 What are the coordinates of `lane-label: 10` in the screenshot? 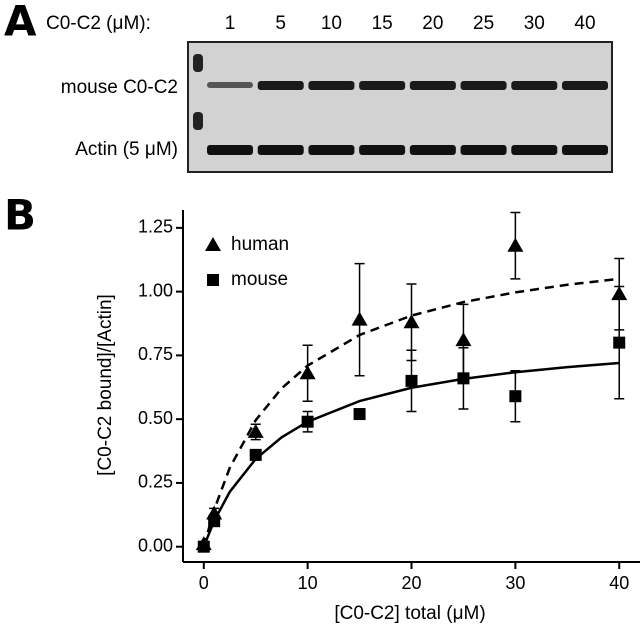 It's located at (331, 23).